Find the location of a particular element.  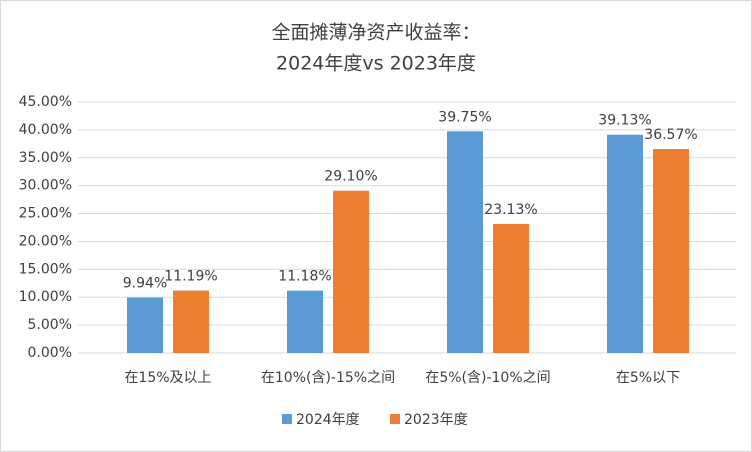

y-tick-label: 10.00% is located at coordinates (45, 297).